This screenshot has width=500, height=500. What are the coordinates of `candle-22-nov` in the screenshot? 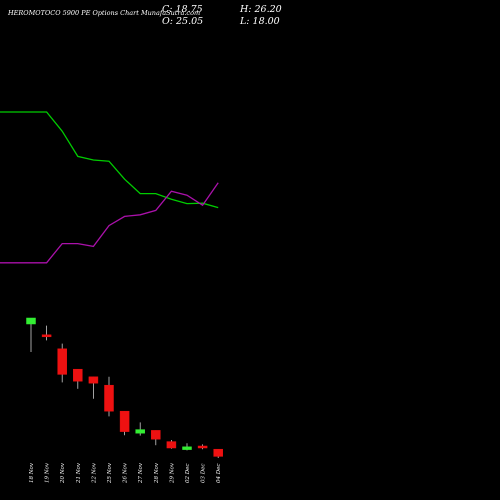 It's located at (93, 387).